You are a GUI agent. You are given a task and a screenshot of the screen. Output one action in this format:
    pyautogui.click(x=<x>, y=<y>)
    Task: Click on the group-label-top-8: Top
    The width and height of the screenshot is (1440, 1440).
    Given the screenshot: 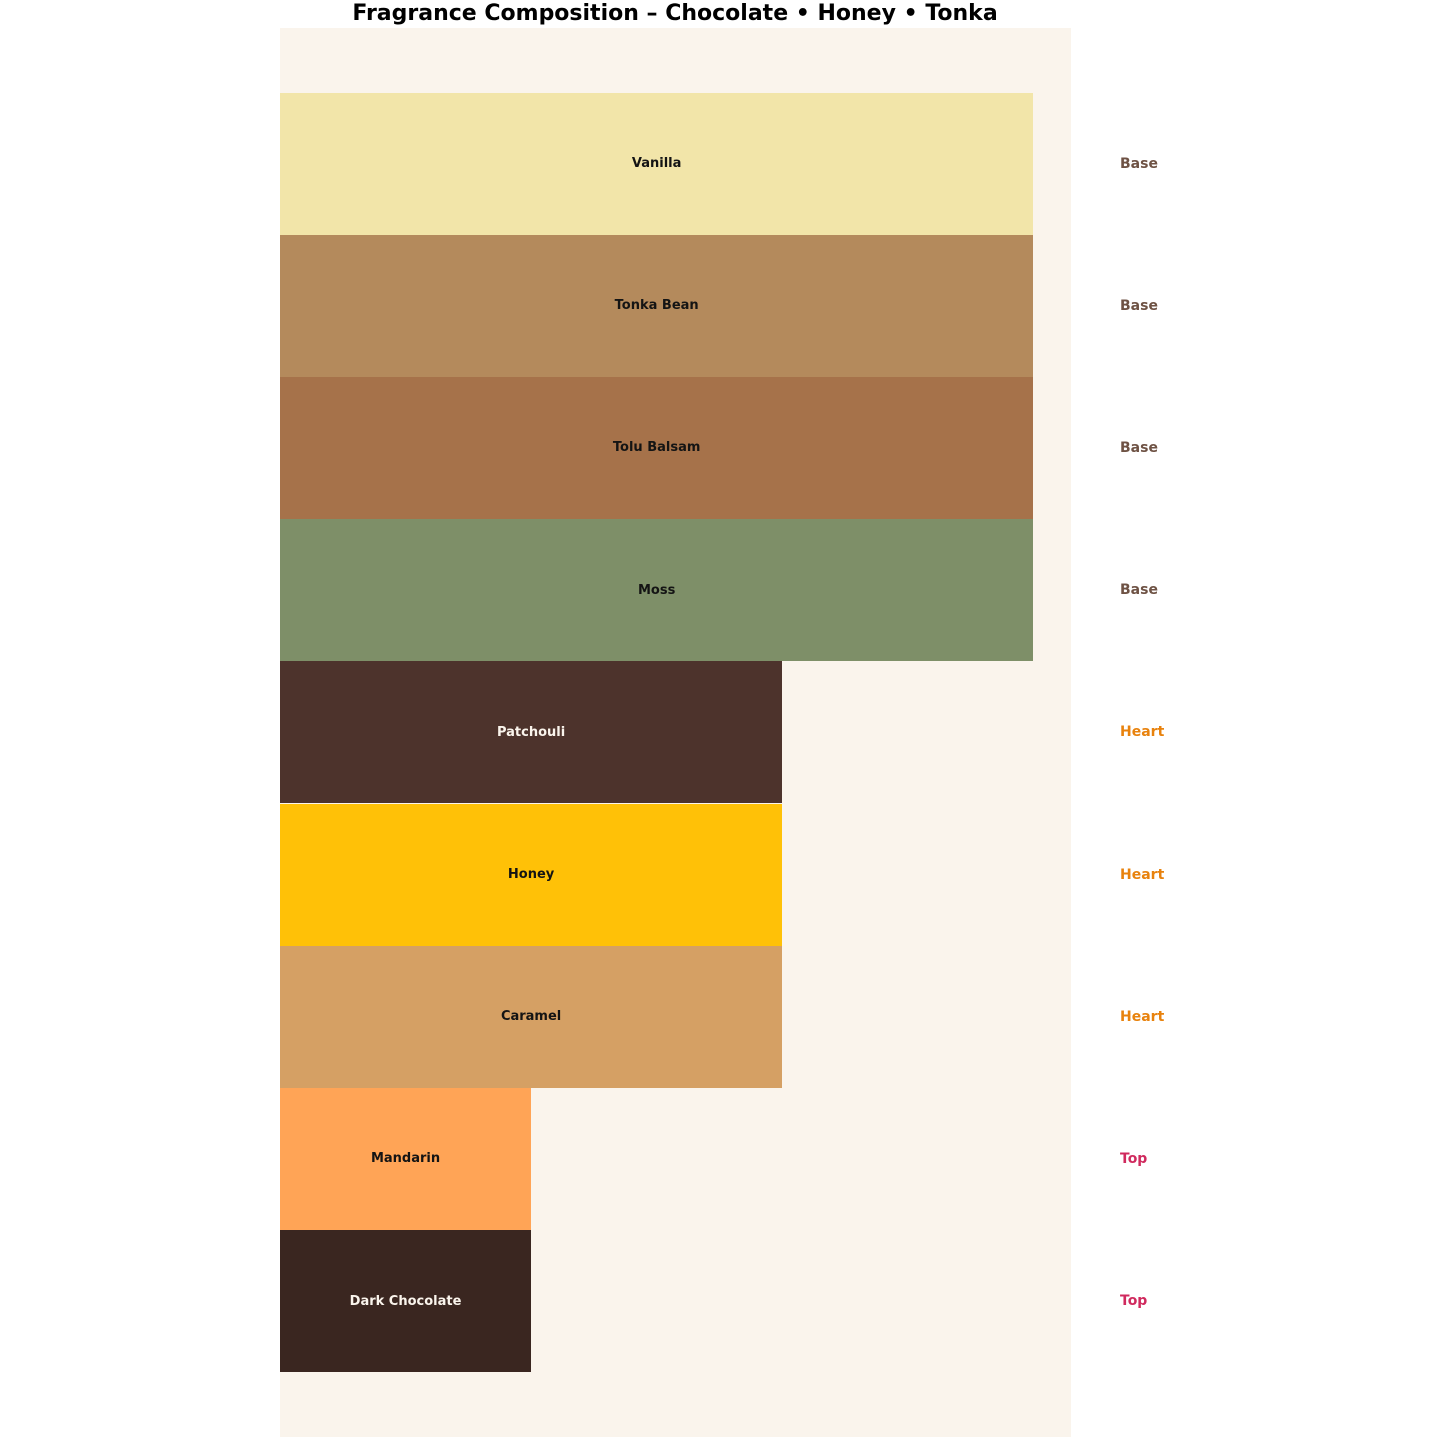 What is the action you would take?
    pyautogui.click(x=1134, y=1301)
    